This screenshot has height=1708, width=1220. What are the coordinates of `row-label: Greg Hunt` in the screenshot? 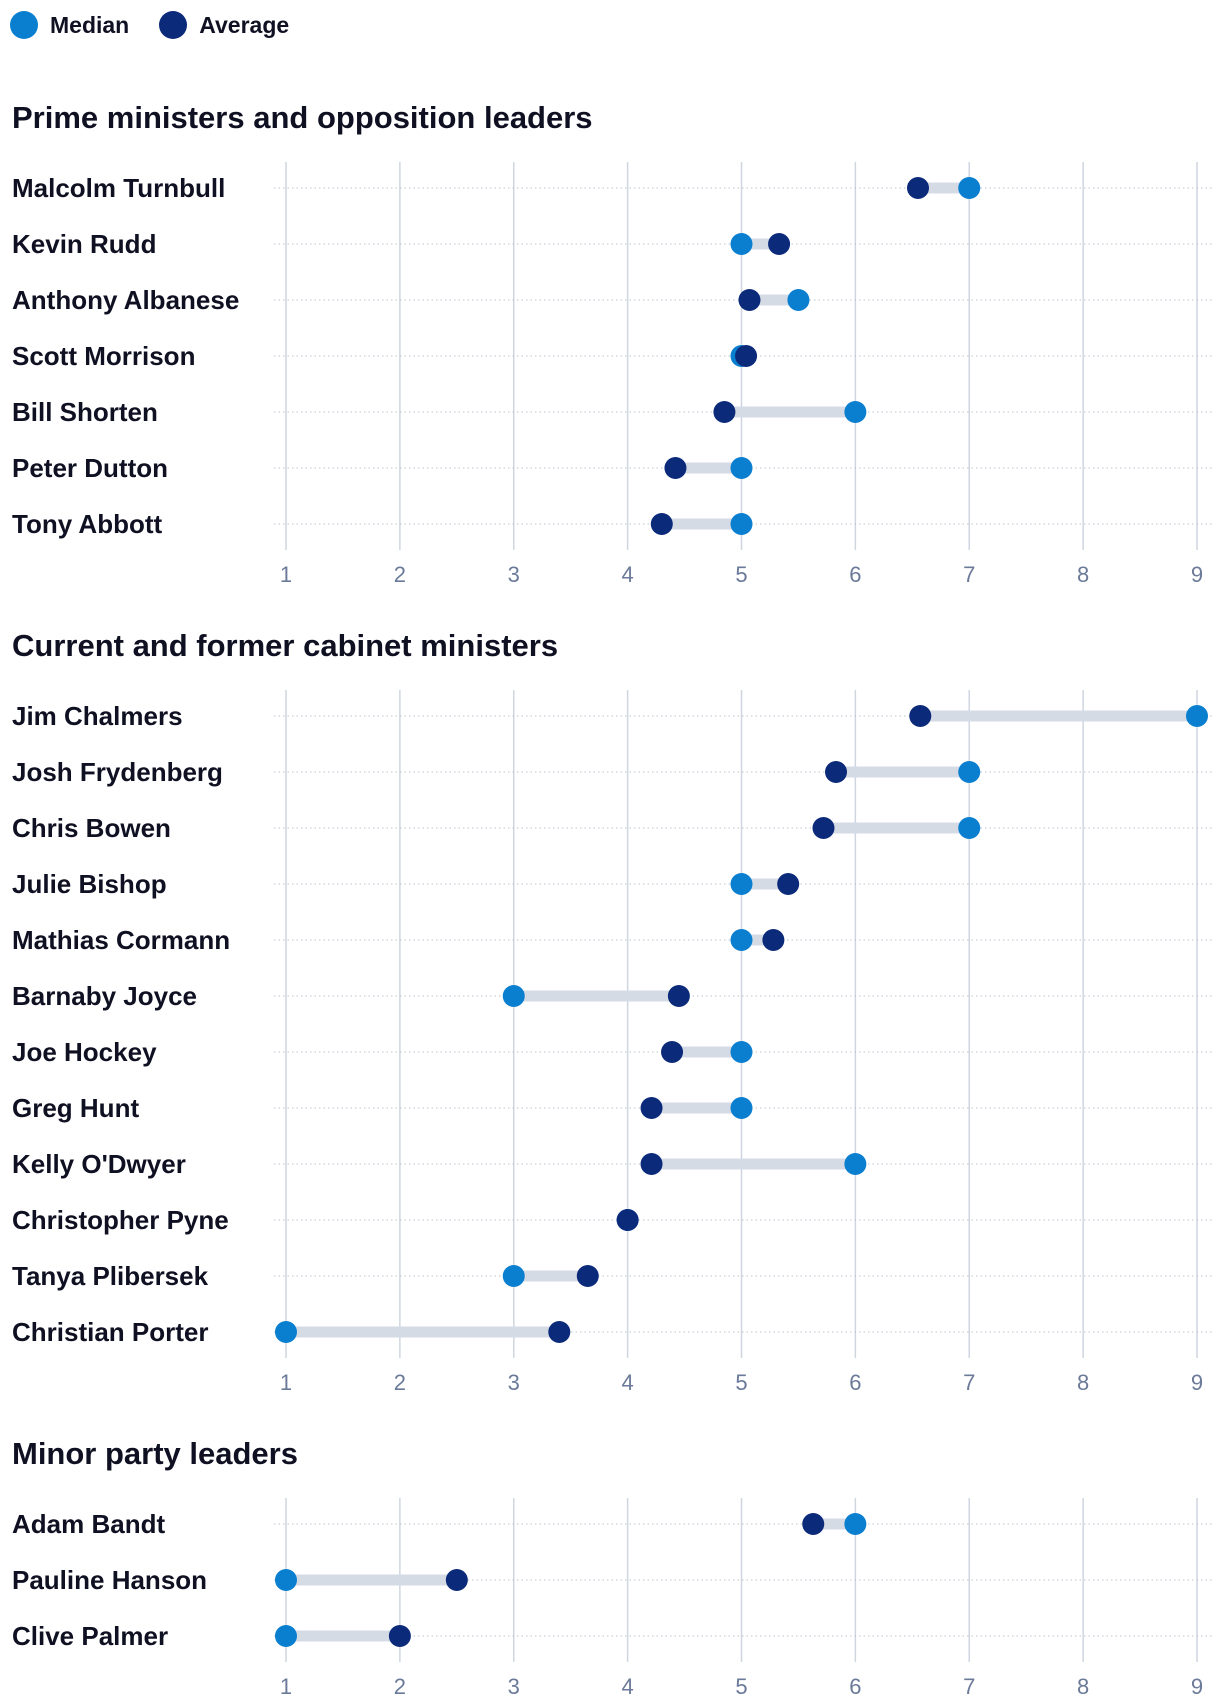 It's located at (75, 1108).